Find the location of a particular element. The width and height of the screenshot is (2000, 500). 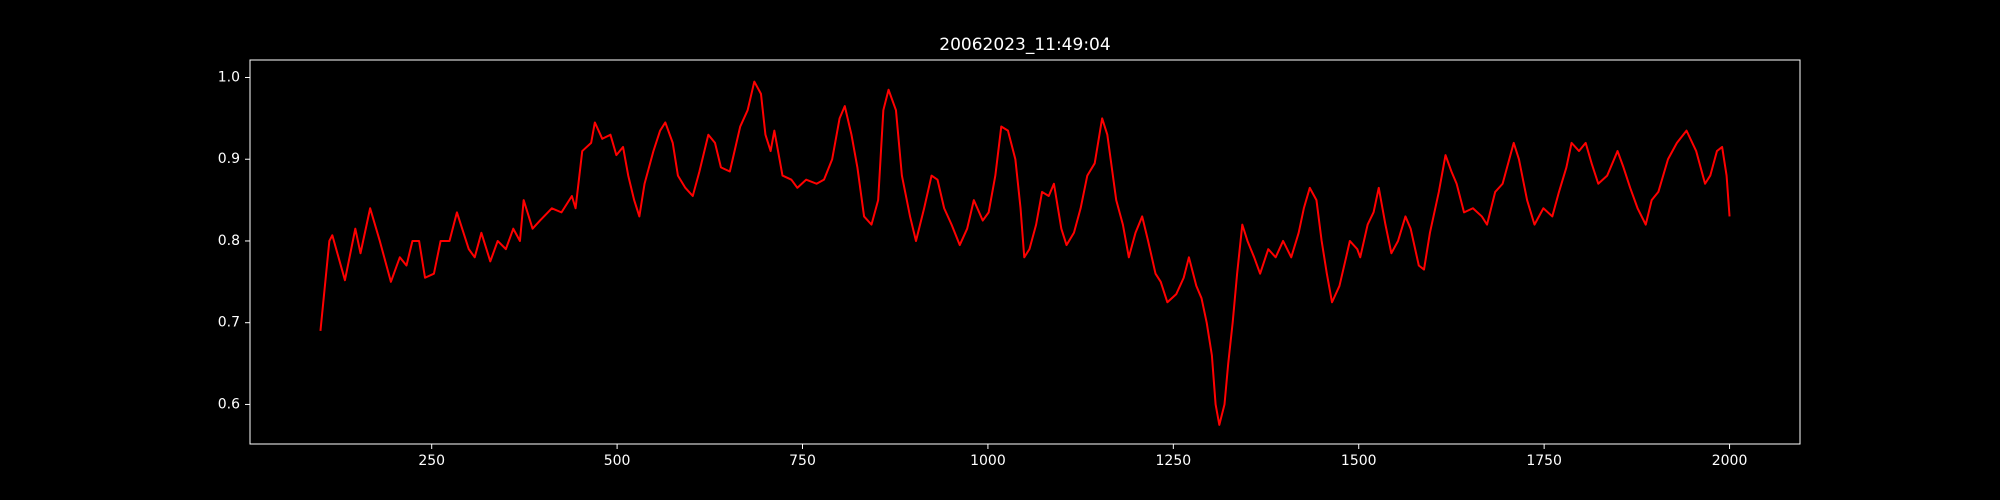

y-tick-label: 0.7 is located at coordinates (229, 323).